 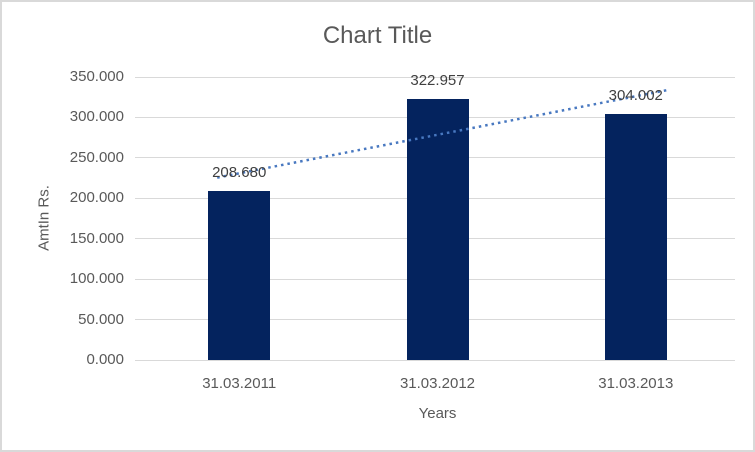 I want to click on y-tick-label: 200.000, so click(x=96, y=198).